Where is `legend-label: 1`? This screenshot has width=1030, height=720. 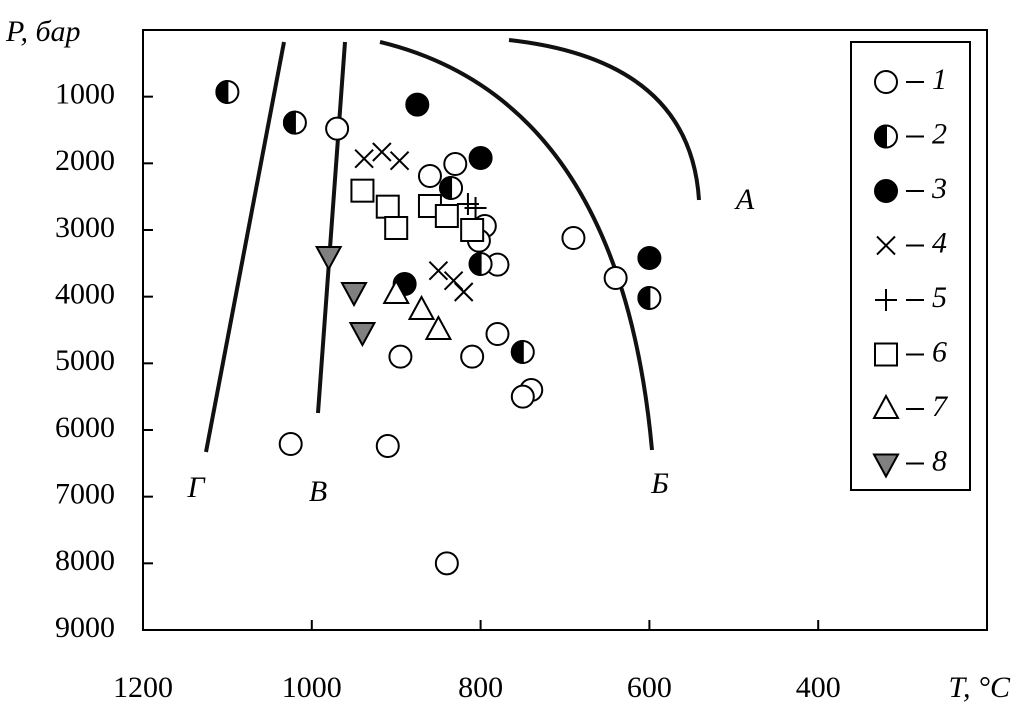
legend-label: 1 is located at coordinates (939, 79).